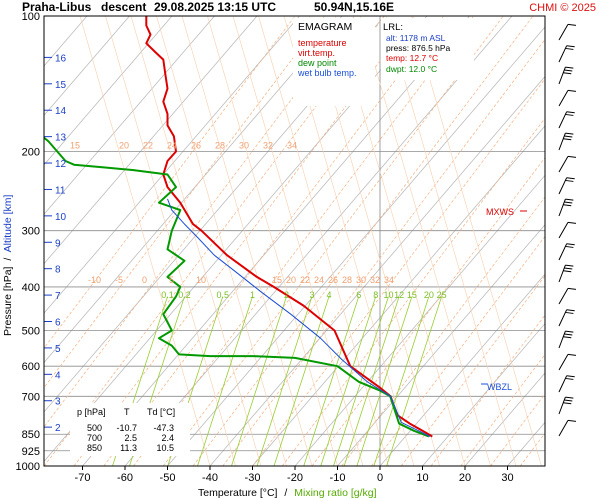 This screenshot has width=600, height=500. What do you see at coordinates (393, 27) in the screenshot?
I see `lrl-title: LRL:` at bounding box center [393, 27].